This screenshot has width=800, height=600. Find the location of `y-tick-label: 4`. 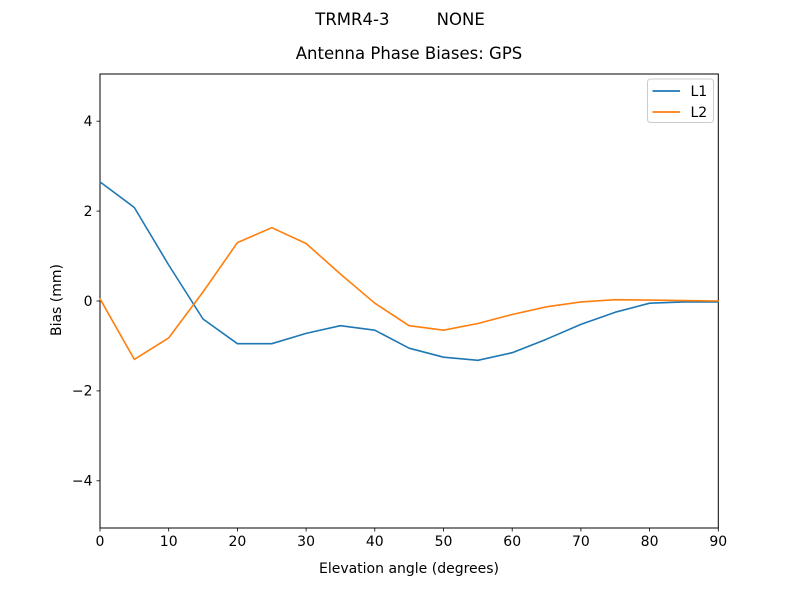

y-tick-label: 4 is located at coordinates (88, 122).